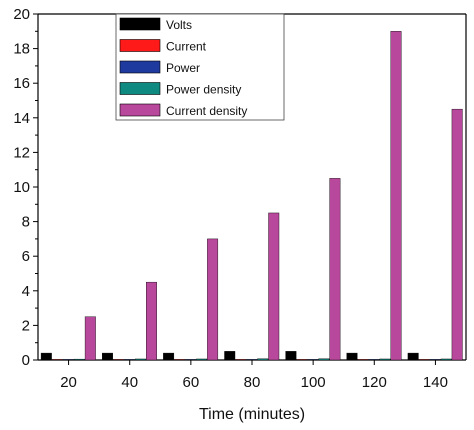  What do you see at coordinates (21, 152) in the screenshot?
I see `y-tick-label: 12` at bounding box center [21, 152].